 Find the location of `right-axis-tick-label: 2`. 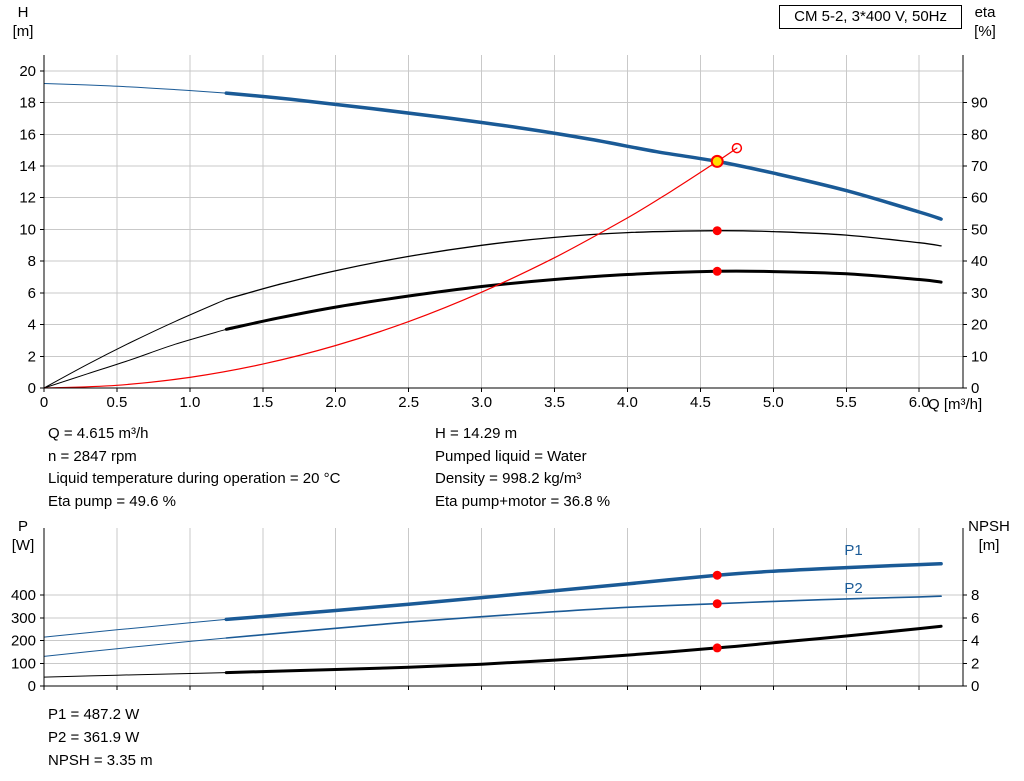

right-axis-tick-label: 2 is located at coordinates (975, 663).